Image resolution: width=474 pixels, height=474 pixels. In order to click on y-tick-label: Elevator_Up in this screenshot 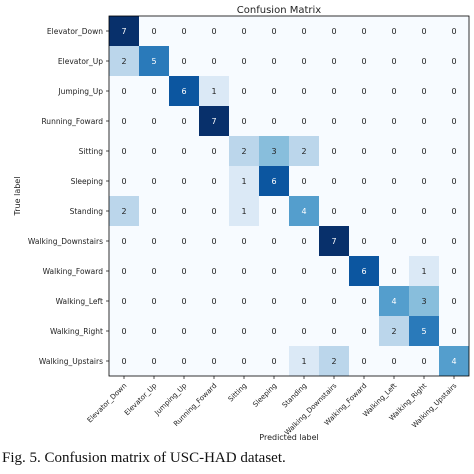, I will do `click(80, 61)`.